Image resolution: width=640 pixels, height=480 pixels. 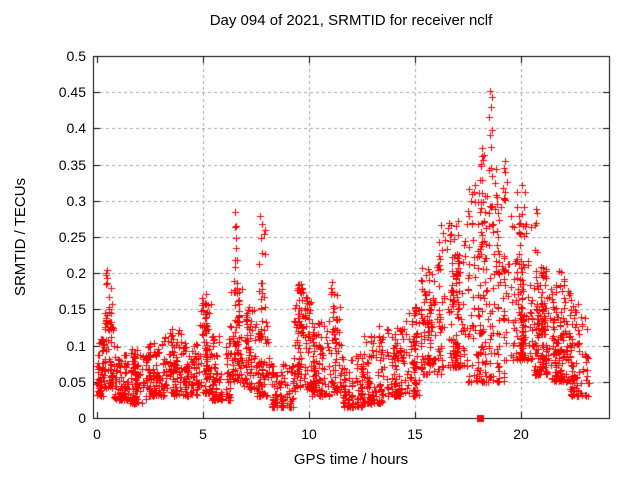 What do you see at coordinates (72, 382) in the screenshot?
I see `y-tick-label: 0.05` at bounding box center [72, 382].